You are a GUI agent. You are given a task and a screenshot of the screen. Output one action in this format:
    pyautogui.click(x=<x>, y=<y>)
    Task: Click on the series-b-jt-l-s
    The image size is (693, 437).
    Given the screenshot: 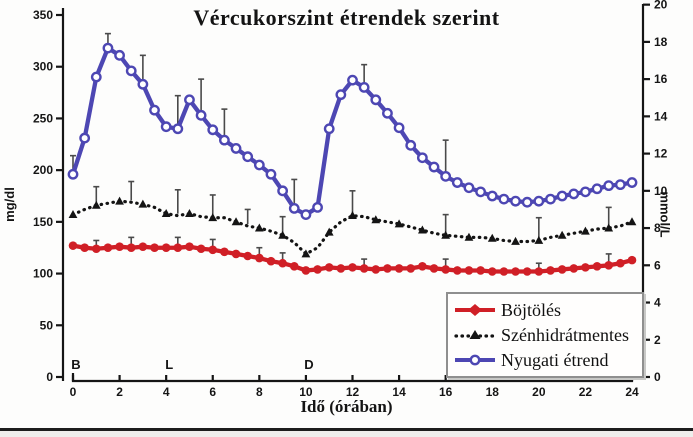 What is the action you would take?
    pyautogui.click(x=352, y=256)
    